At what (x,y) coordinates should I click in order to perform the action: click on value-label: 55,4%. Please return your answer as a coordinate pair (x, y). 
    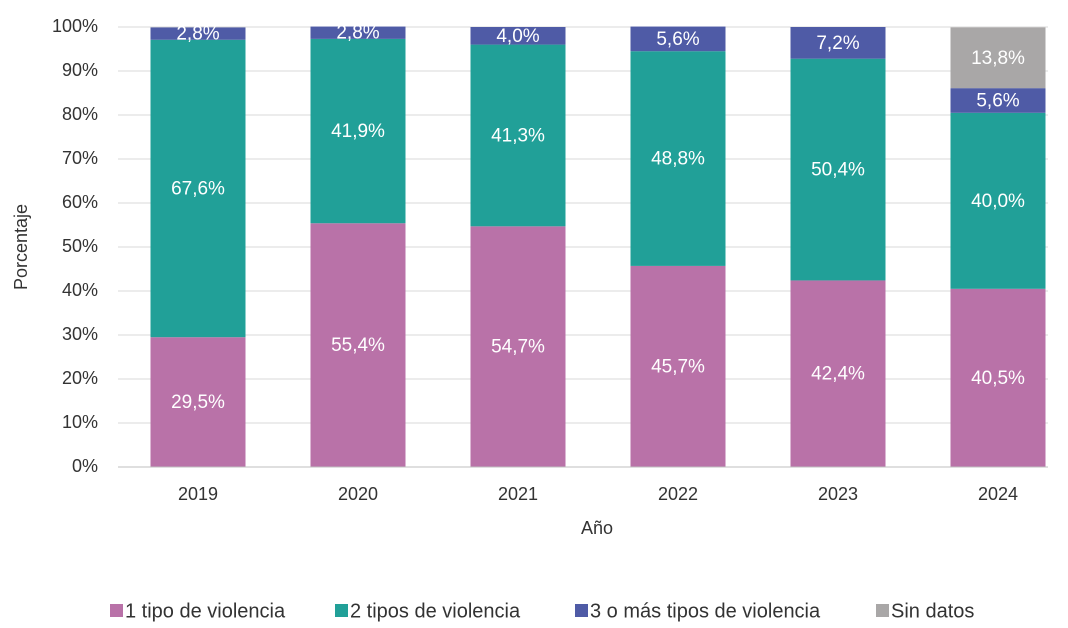
    Looking at the image, I should click on (358, 345).